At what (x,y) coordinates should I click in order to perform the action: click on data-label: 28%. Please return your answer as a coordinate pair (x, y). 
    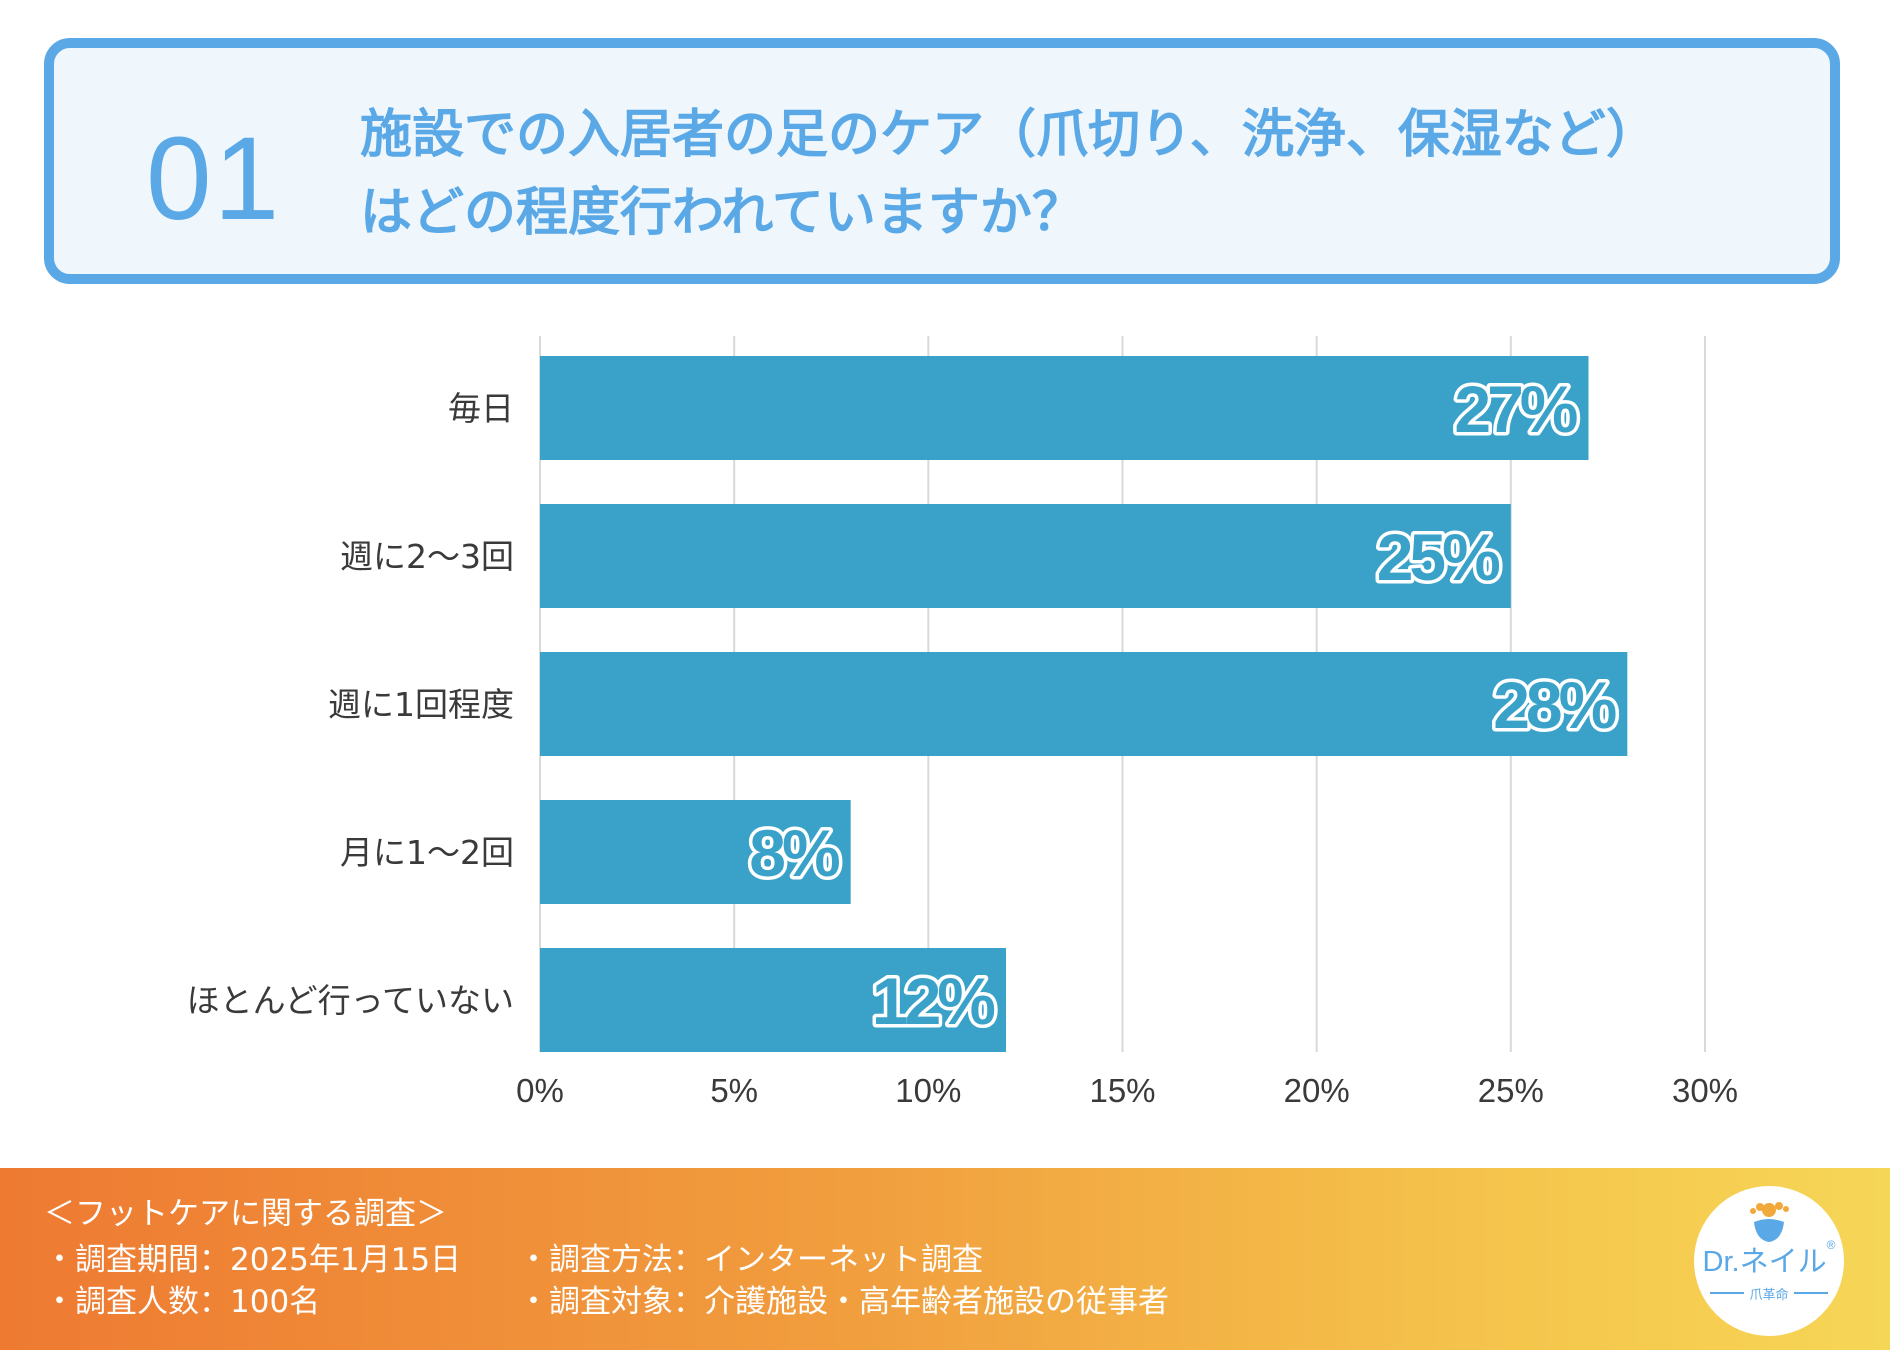
    Looking at the image, I should click on (1554, 705).